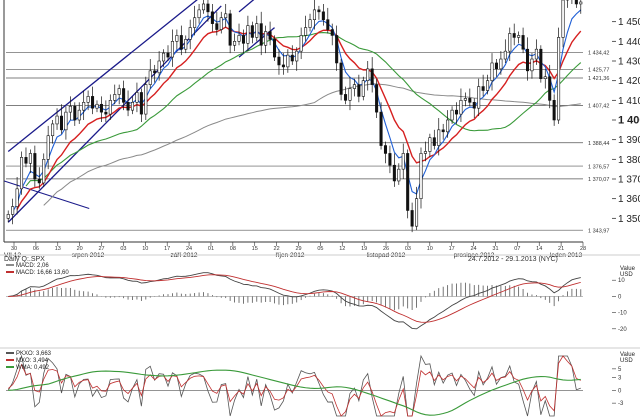  I want to click on x-tick-label: 24, so click(189, 249).